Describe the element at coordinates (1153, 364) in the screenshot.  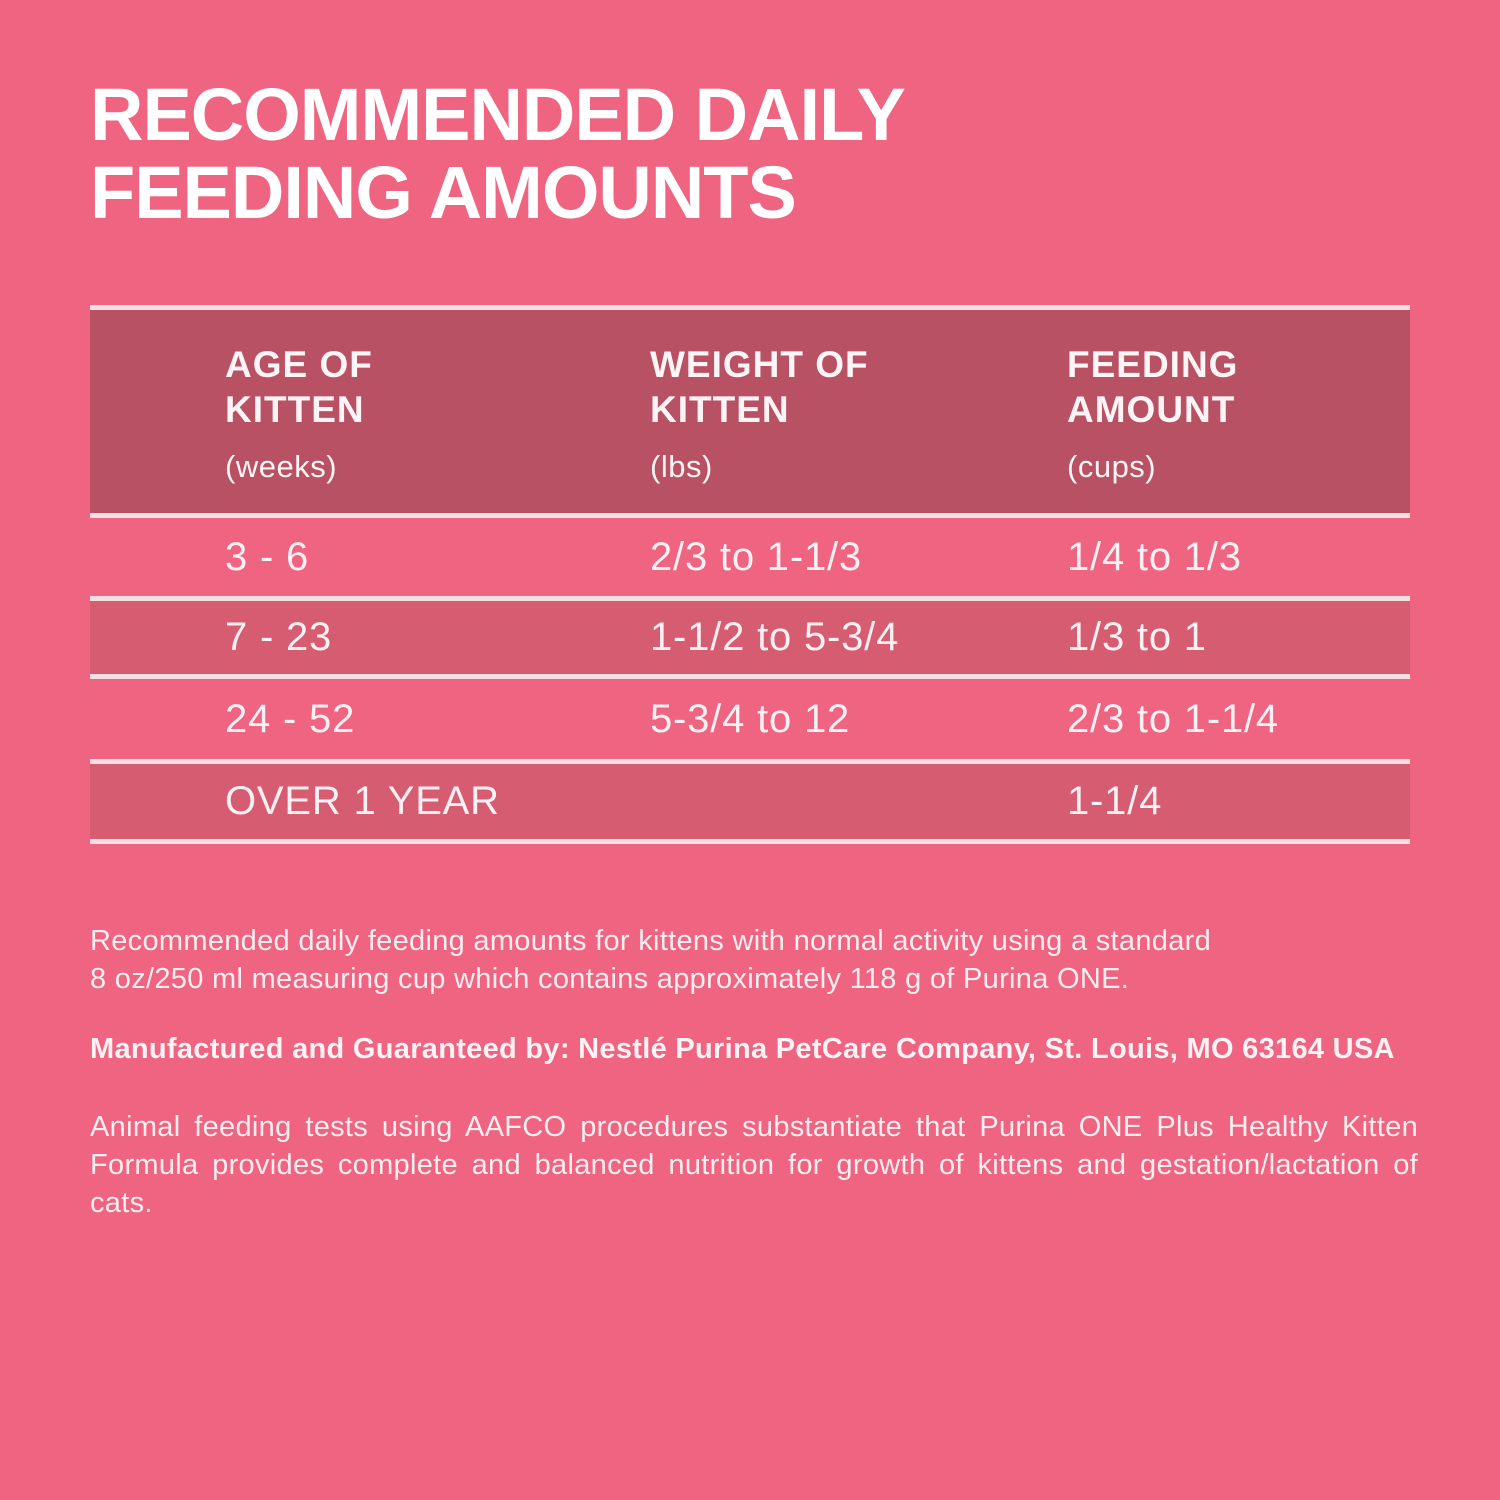
I see `header-feeding-line-1: FEEDING` at that location.